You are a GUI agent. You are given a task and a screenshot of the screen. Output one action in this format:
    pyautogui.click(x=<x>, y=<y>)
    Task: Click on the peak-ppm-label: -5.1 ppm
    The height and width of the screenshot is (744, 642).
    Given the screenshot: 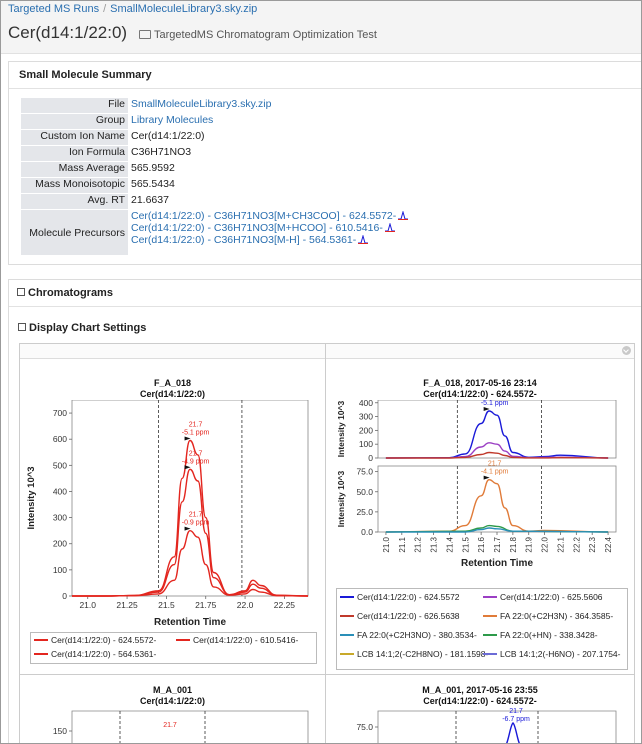 What is the action you would take?
    pyautogui.click(x=495, y=403)
    